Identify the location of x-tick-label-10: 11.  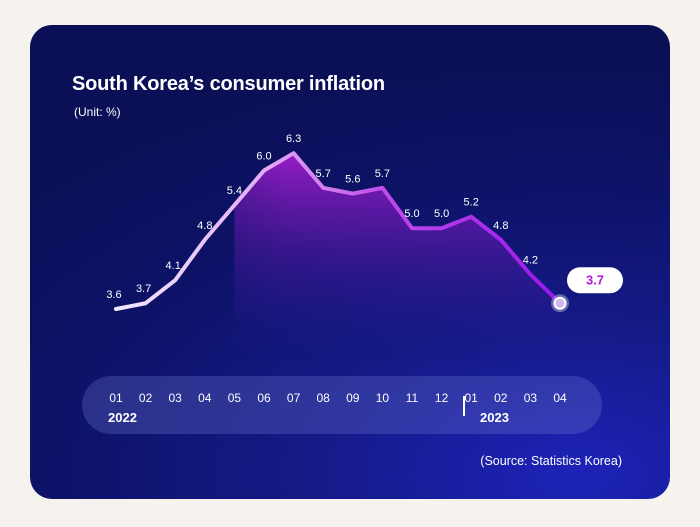
(412, 398).